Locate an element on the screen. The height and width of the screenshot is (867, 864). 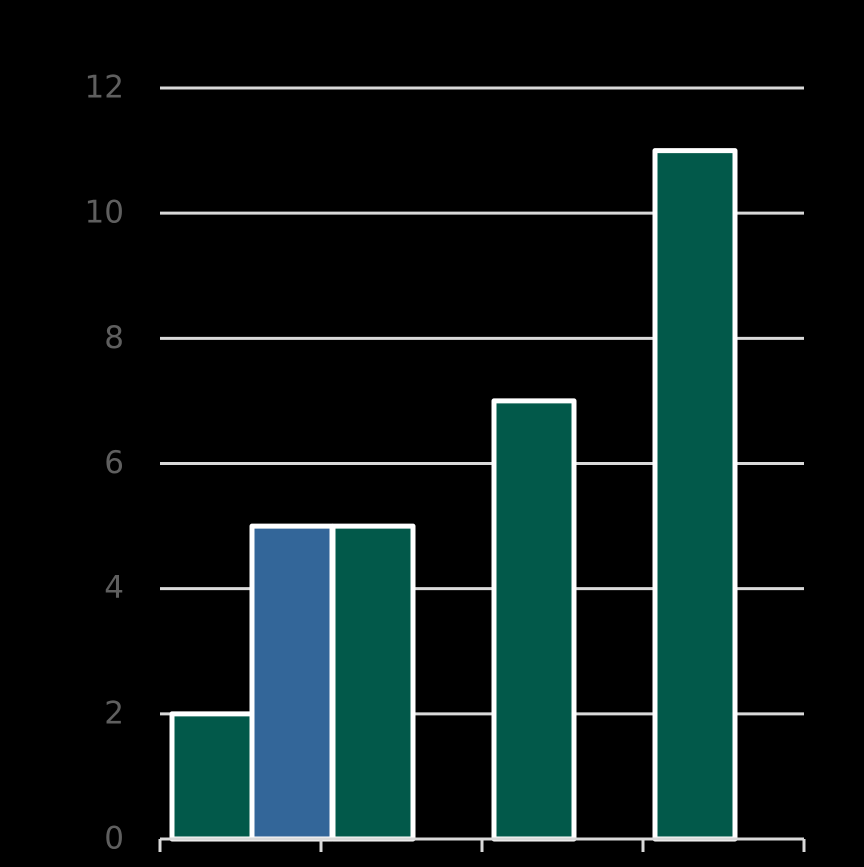
y-tick-label: 0 is located at coordinates (114, 839).